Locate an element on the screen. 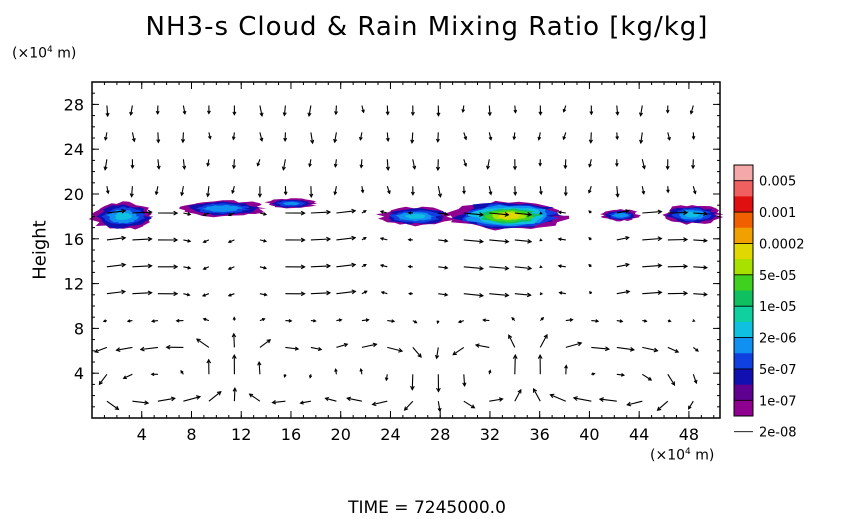 The width and height of the screenshot is (854, 519). y-tick-label: 16 is located at coordinates (74, 239).